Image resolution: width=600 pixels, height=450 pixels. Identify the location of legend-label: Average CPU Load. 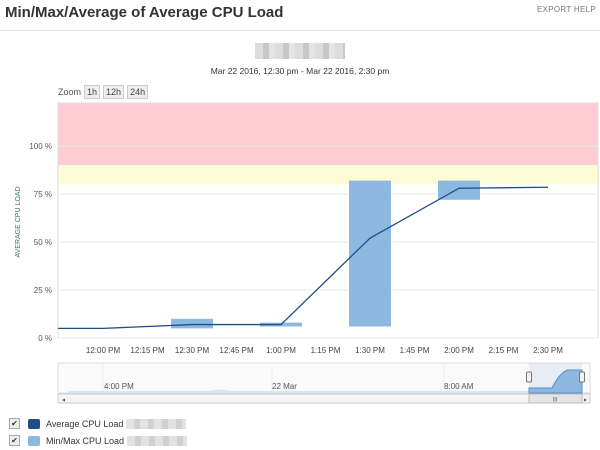
(85, 423).